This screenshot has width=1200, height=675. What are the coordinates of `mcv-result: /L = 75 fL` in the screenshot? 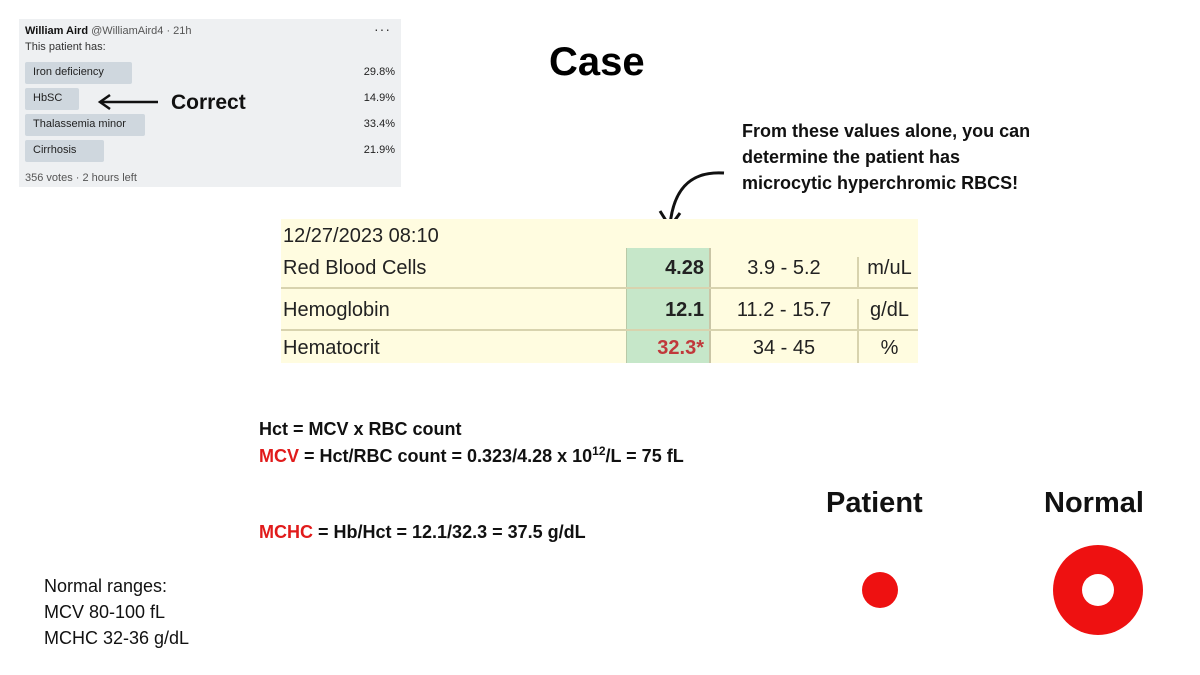 It's located at (644, 456).